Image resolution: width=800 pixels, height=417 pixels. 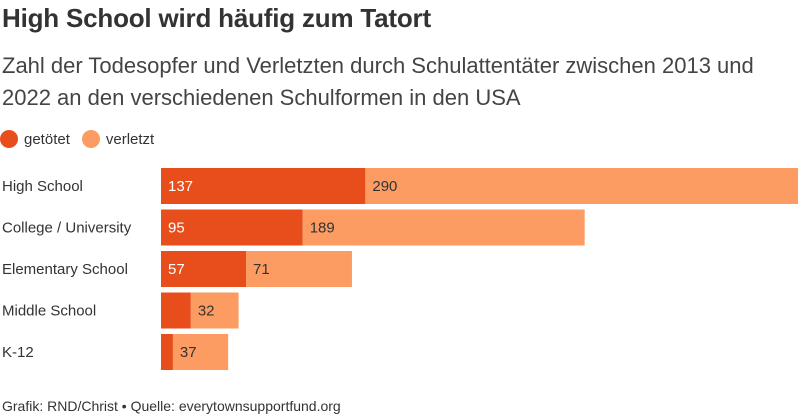 What do you see at coordinates (176, 228) in the screenshot?
I see `data-label: 95` at bounding box center [176, 228].